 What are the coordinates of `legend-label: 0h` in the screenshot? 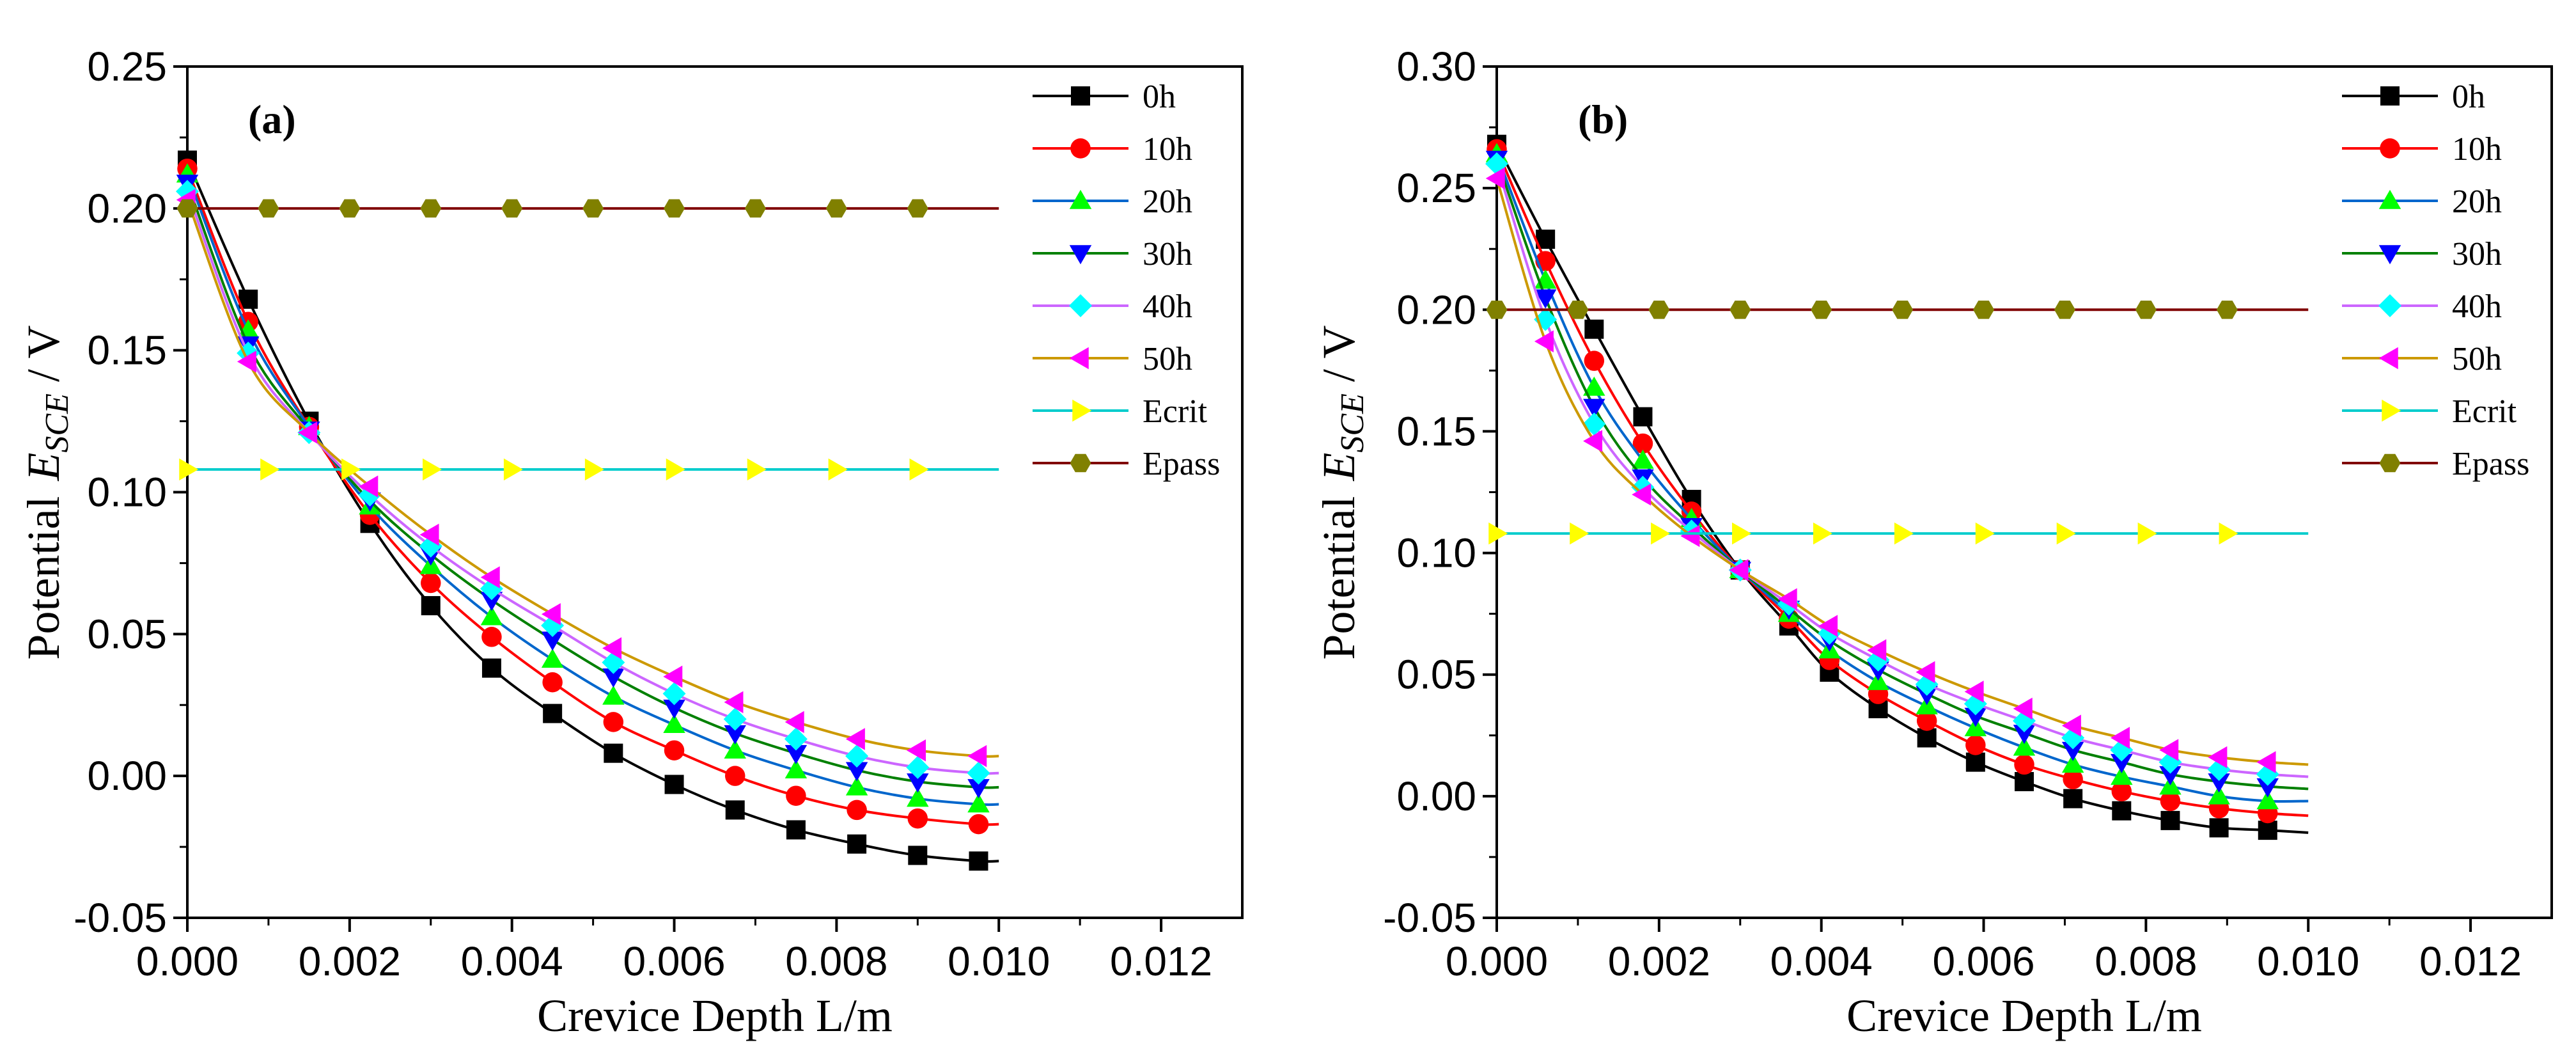 It's located at (1159, 97).